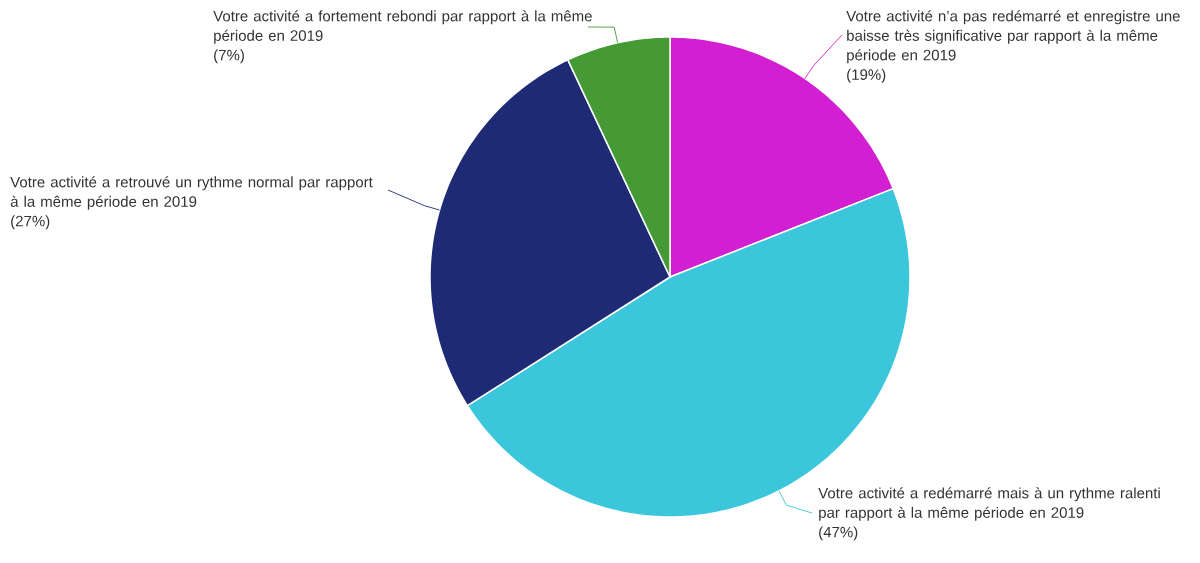  I want to click on slice-label: Votre activité a redémarré mais à un rythme ralenti par rapport à la même période en 2019, so click(989, 504).